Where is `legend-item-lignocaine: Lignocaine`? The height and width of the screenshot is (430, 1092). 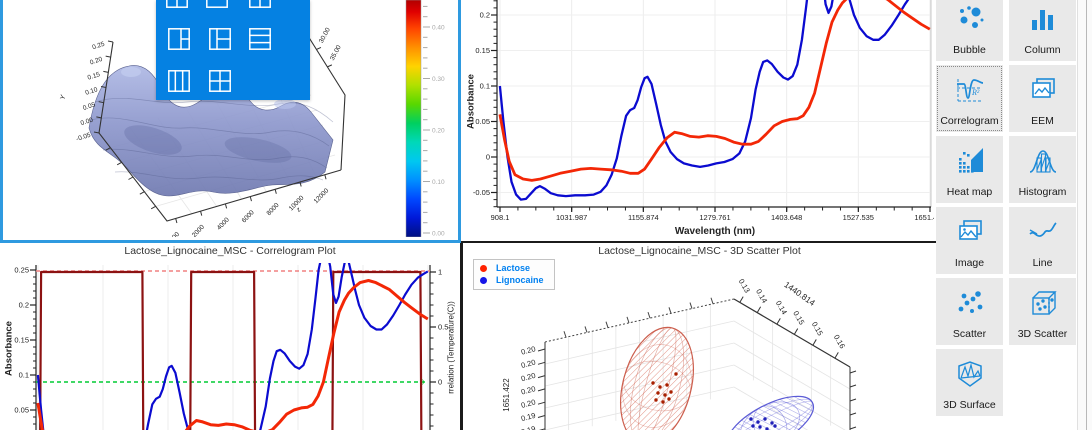 legend-item-lignocaine: Lignocaine is located at coordinates (512, 280).